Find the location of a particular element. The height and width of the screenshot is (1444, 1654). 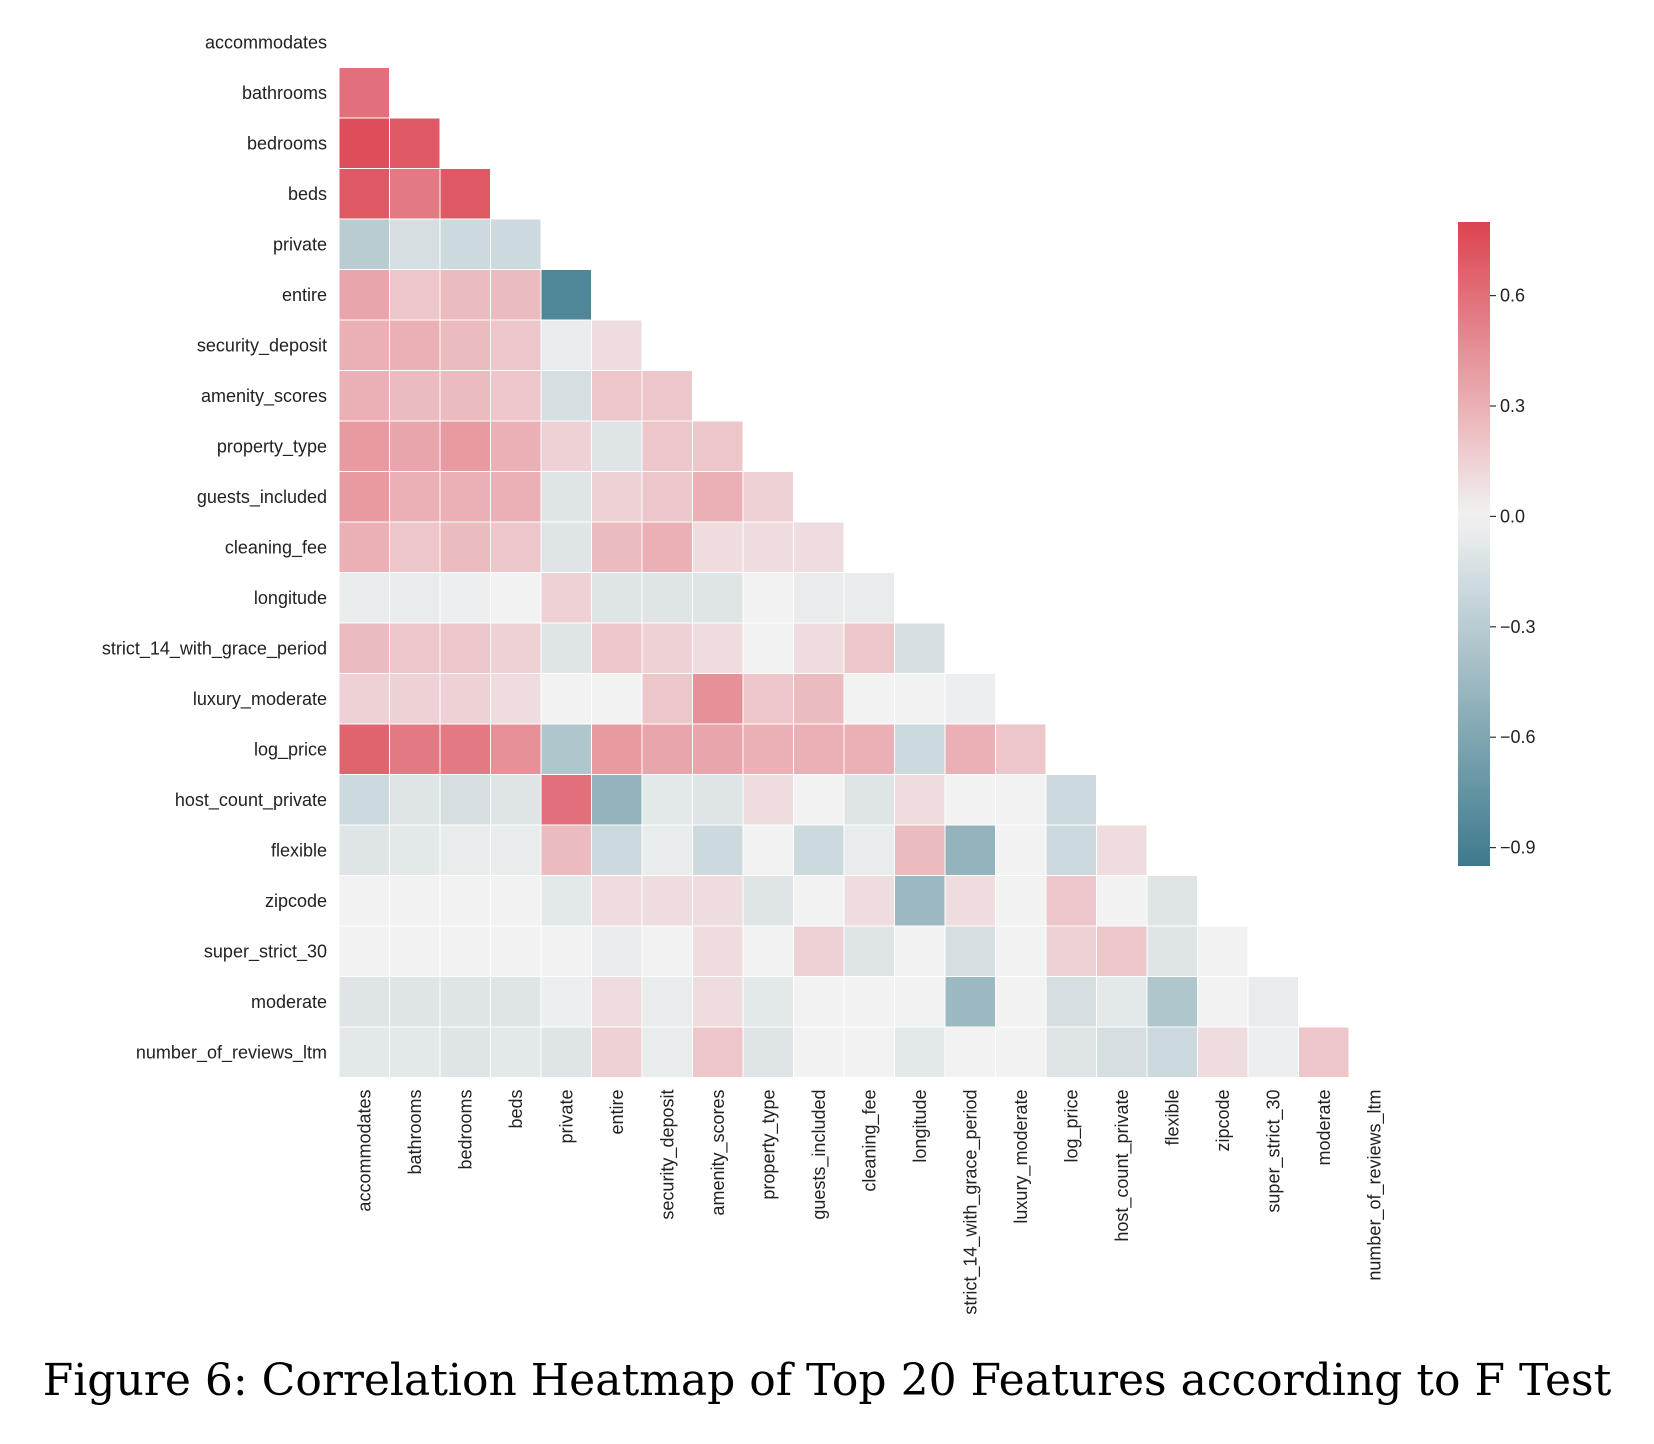

heatmap-cell-log_price-property_type is located at coordinates (768, 749).